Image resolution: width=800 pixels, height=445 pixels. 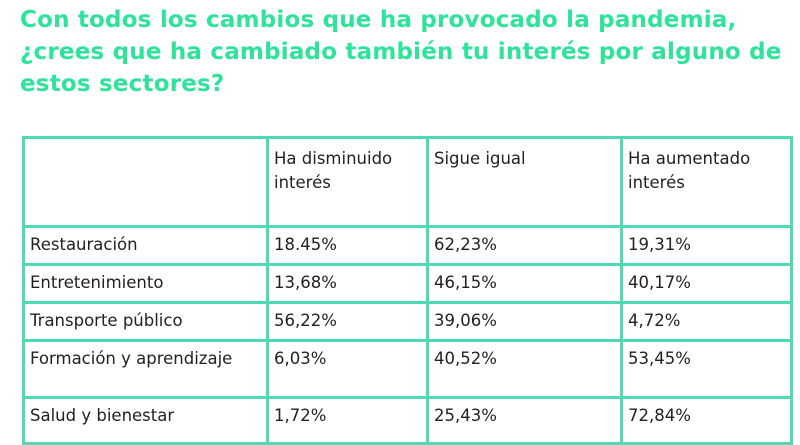 I want to click on value-cell: 13,68%, so click(x=347, y=283).